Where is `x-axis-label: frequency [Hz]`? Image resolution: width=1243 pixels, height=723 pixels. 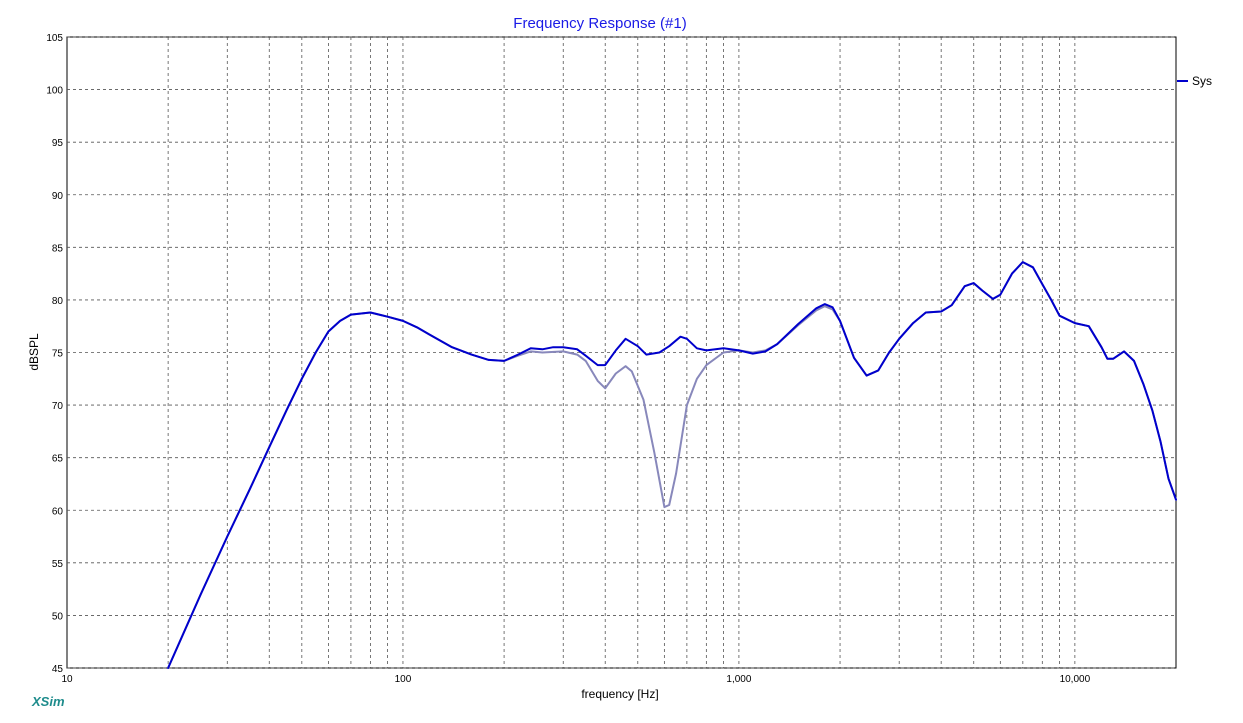
x-axis-label: frequency [Hz] is located at coordinates (619, 694).